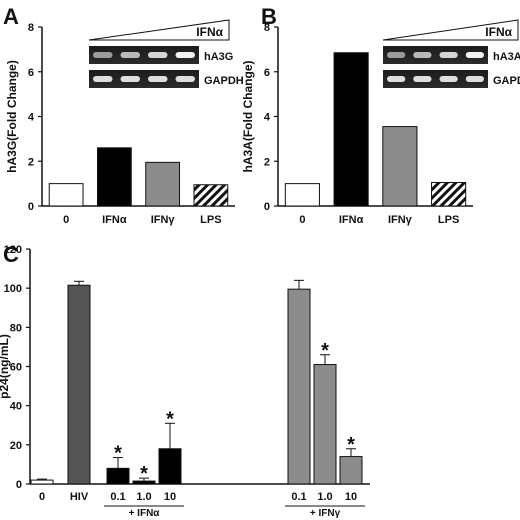 The width and height of the screenshot is (520, 520). Describe the element at coordinates (145, 513) in the screenshot. I see `panel-c-group-label: + IFNα` at that location.